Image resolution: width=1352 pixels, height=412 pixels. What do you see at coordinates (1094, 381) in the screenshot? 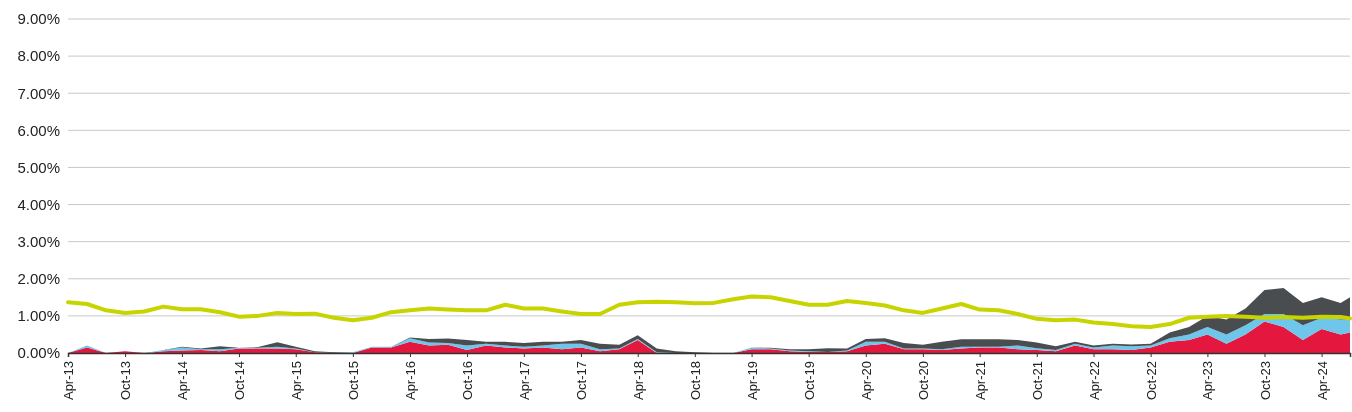
I see `x-tick-label: Apr-22` at bounding box center [1094, 381].